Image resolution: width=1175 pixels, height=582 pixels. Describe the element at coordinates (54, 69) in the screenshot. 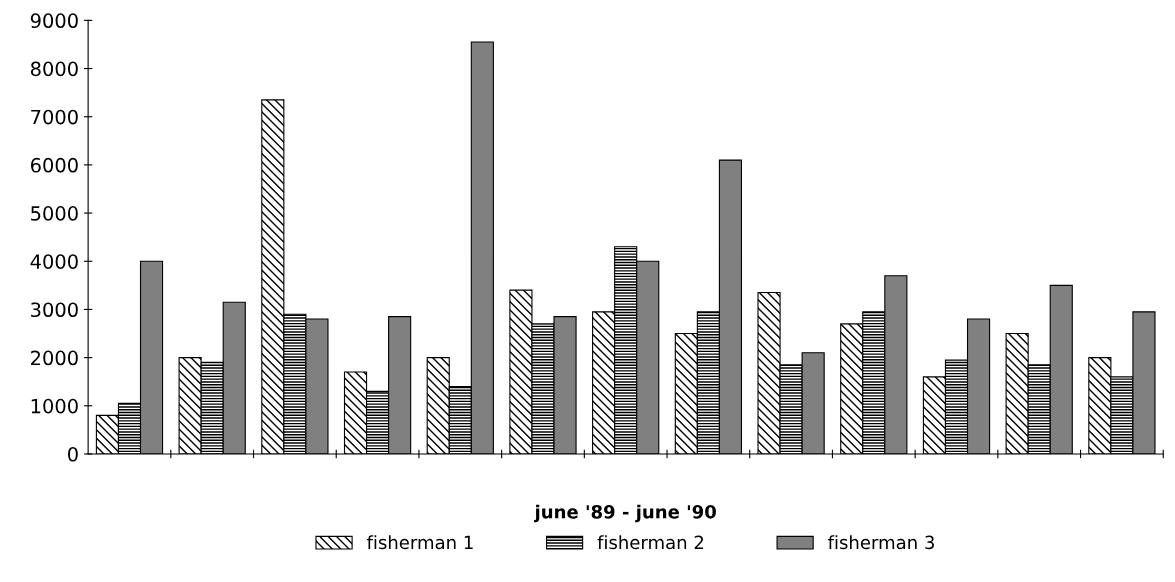

I see `y-tick-label: 8000` at that location.